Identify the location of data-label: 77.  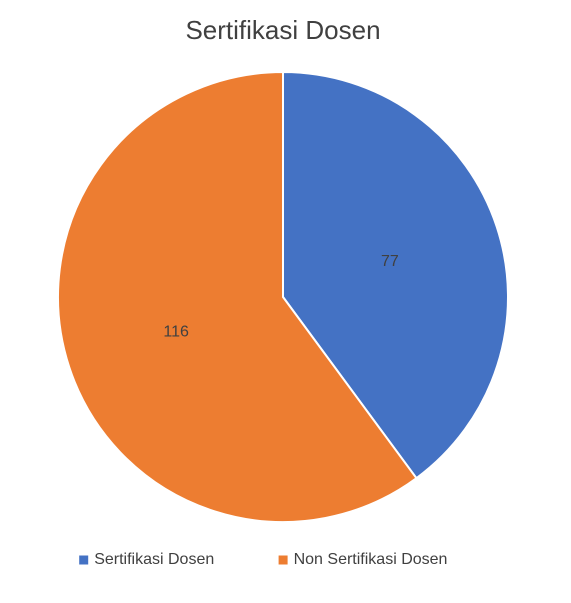
(390, 261).